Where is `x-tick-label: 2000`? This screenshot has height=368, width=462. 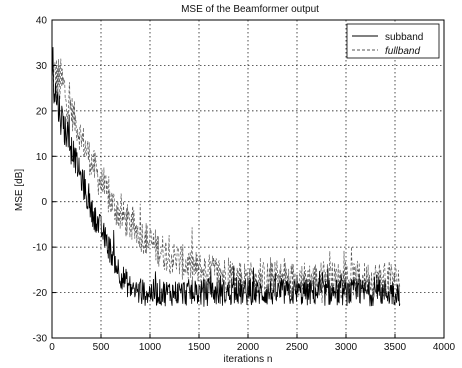
x-tick-label: 2000 is located at coordinates (248, 347).